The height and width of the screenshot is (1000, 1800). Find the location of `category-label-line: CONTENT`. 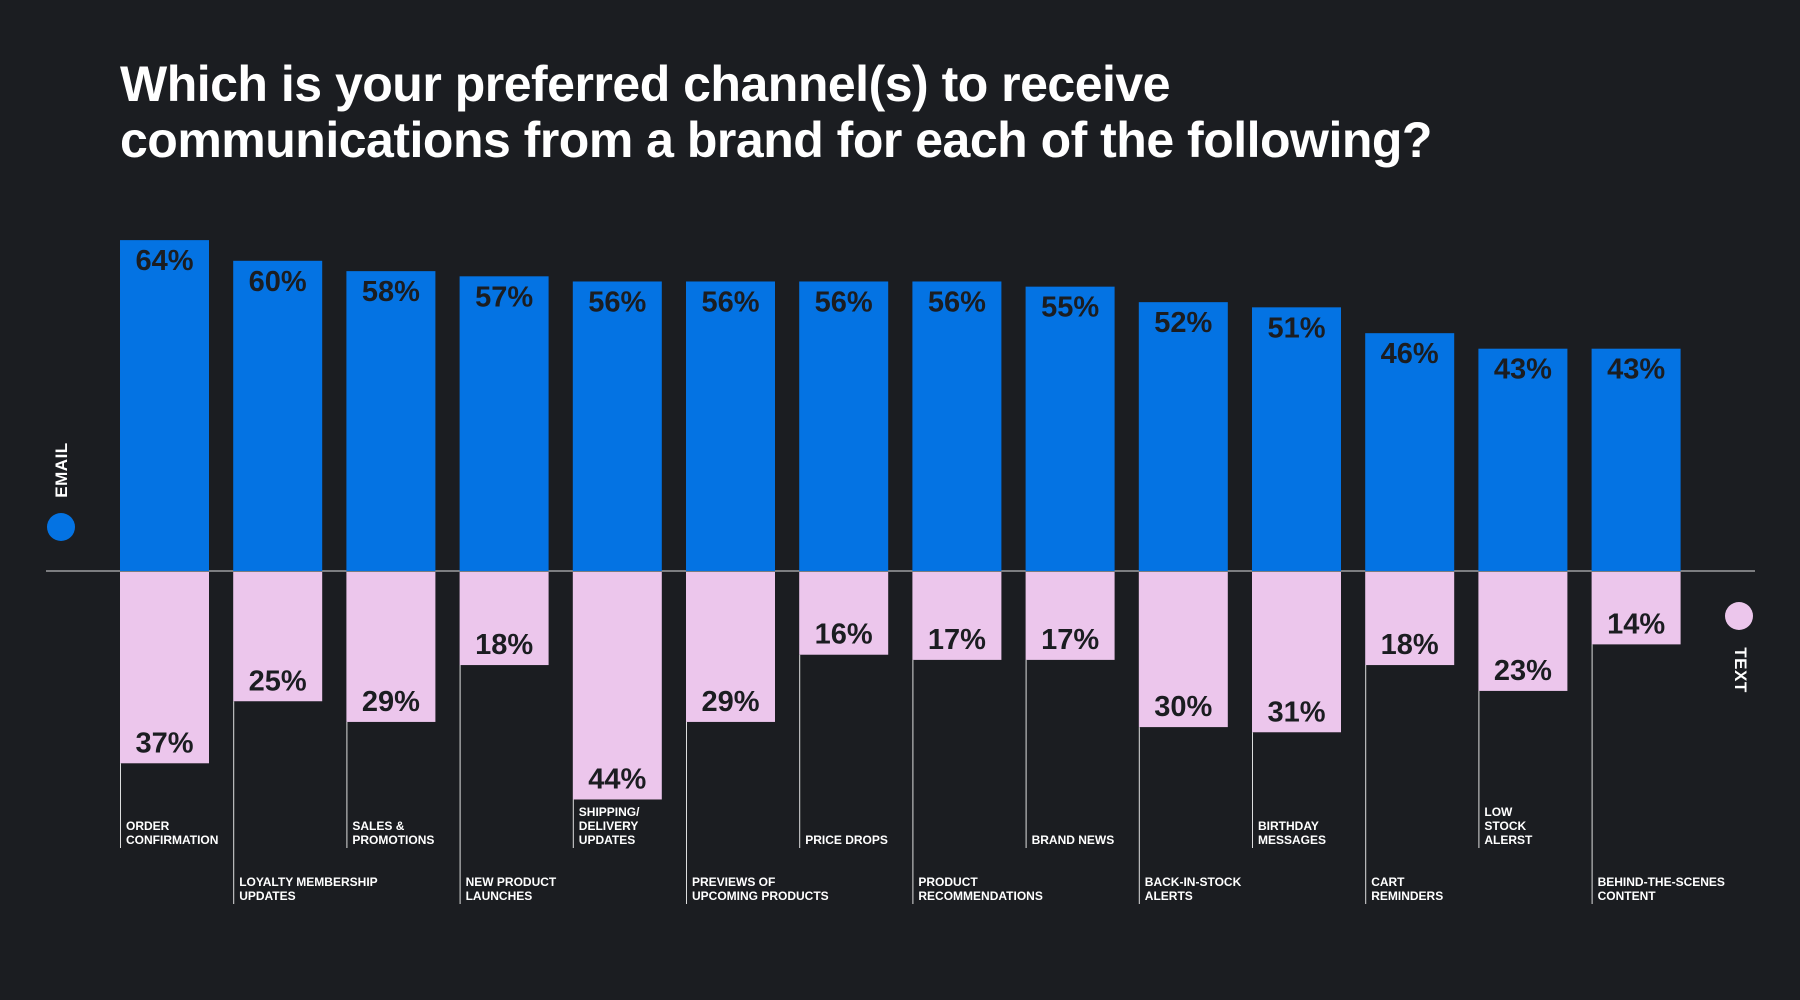

category-label-line: CONTENT is located at coordinates (1627, 896).